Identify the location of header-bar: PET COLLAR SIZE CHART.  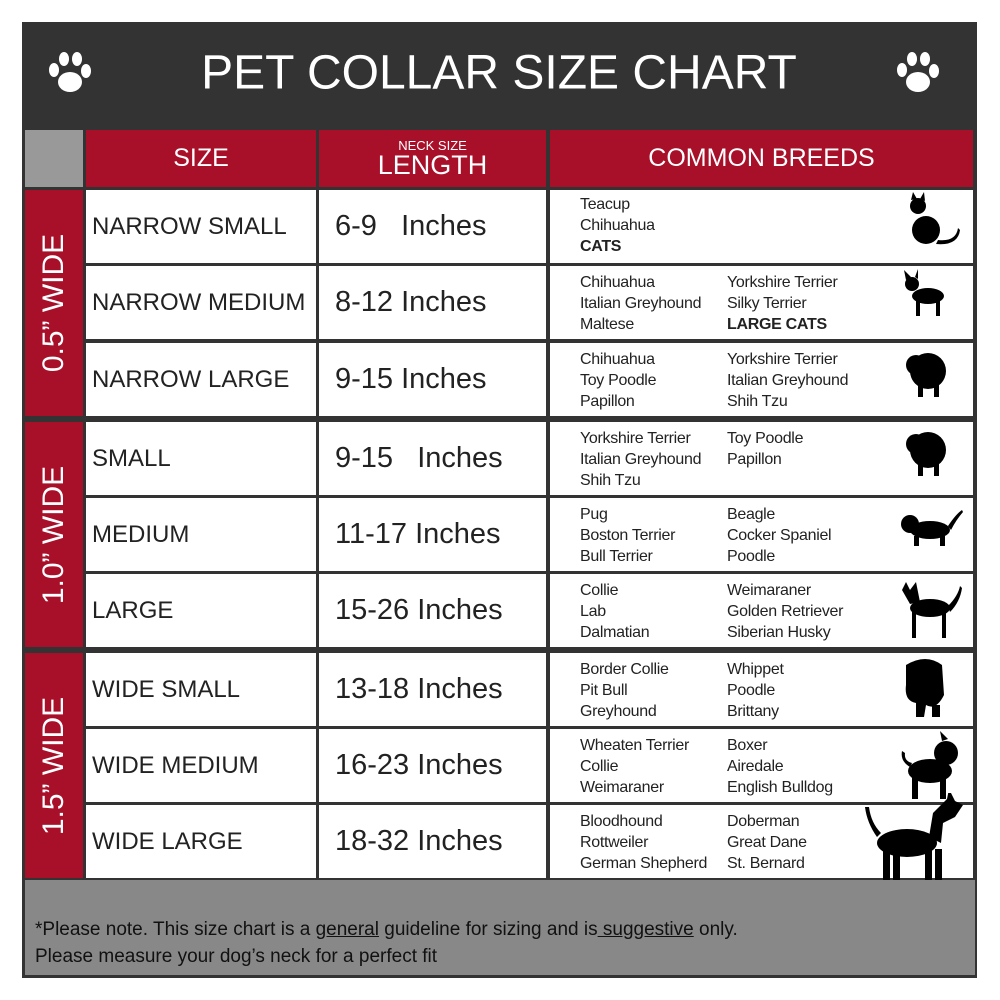
(494, 73).